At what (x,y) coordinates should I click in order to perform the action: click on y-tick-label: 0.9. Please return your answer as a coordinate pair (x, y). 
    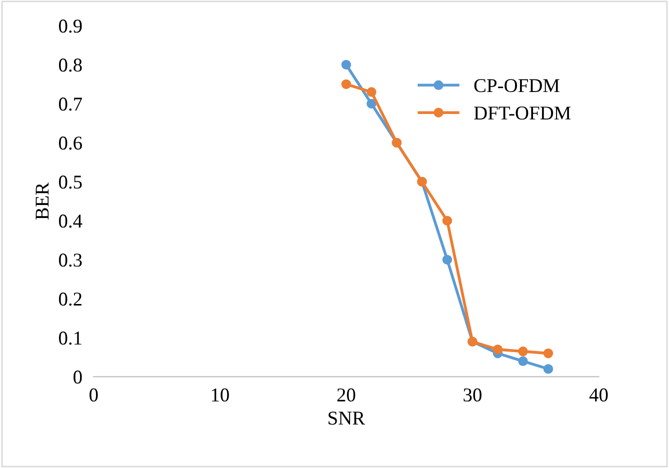
    Looking at the image, I should click on (70, 26).